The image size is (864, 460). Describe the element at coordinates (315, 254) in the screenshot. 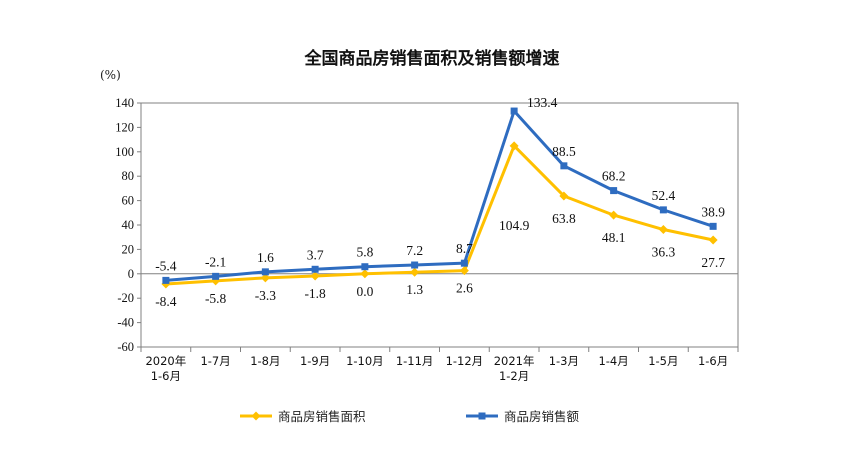

I see `data-label: 3.7` at that location.